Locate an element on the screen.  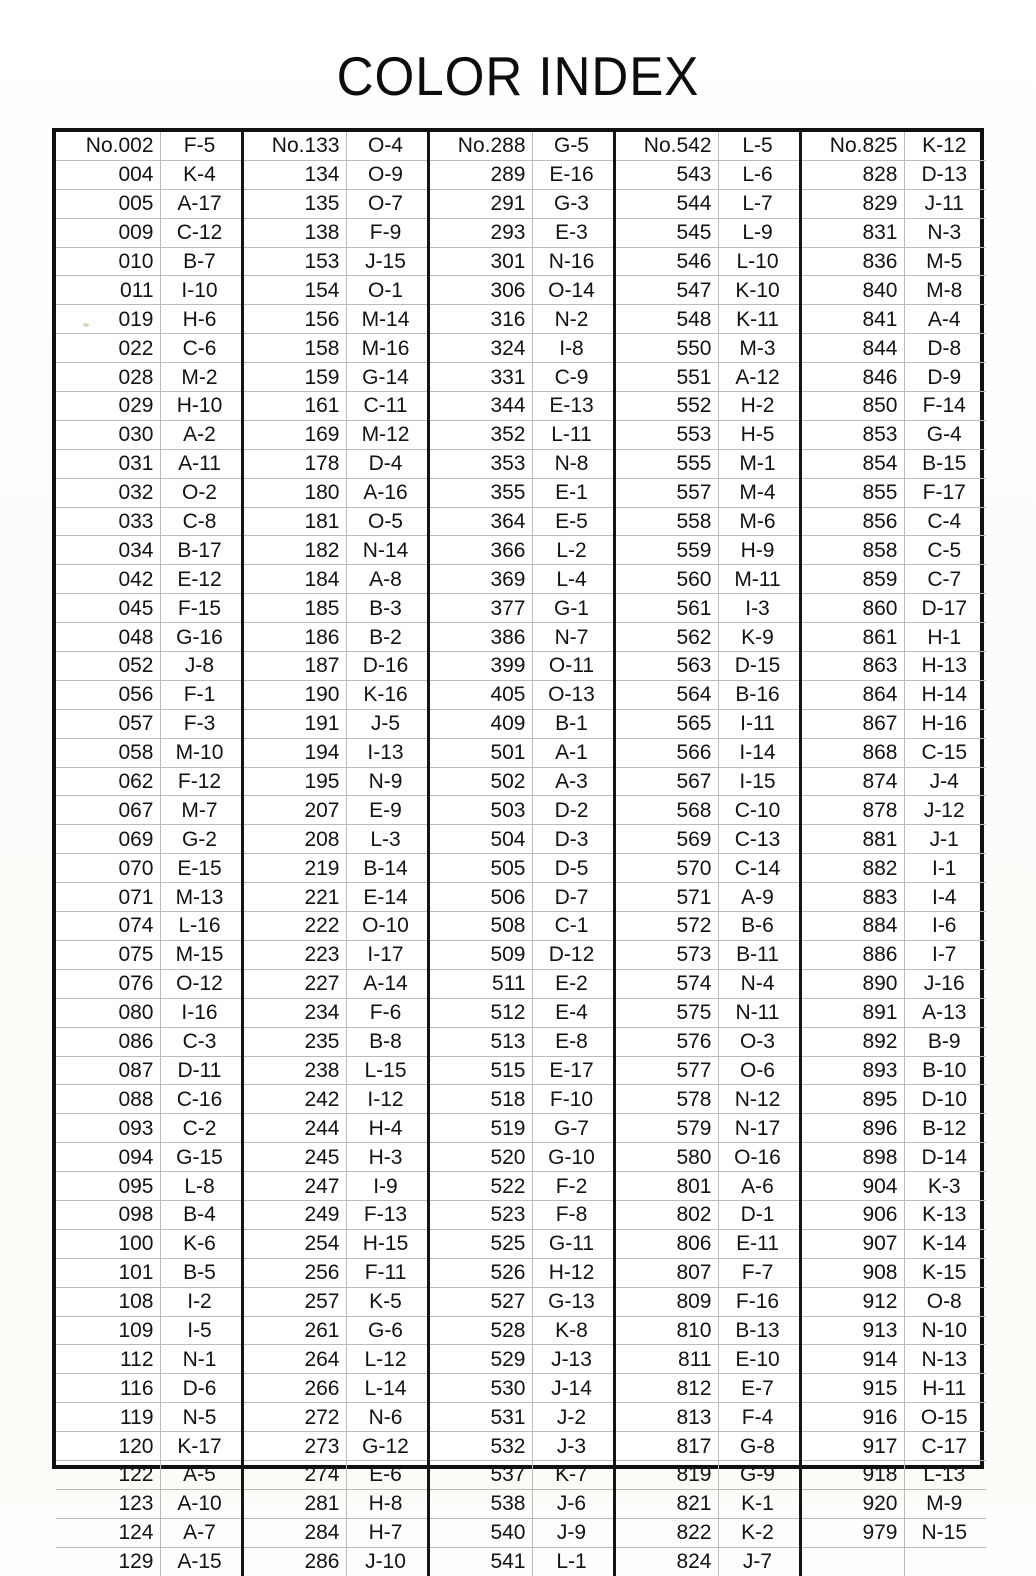
index-code-cell: E-16 is located at coordinates (573, 175).